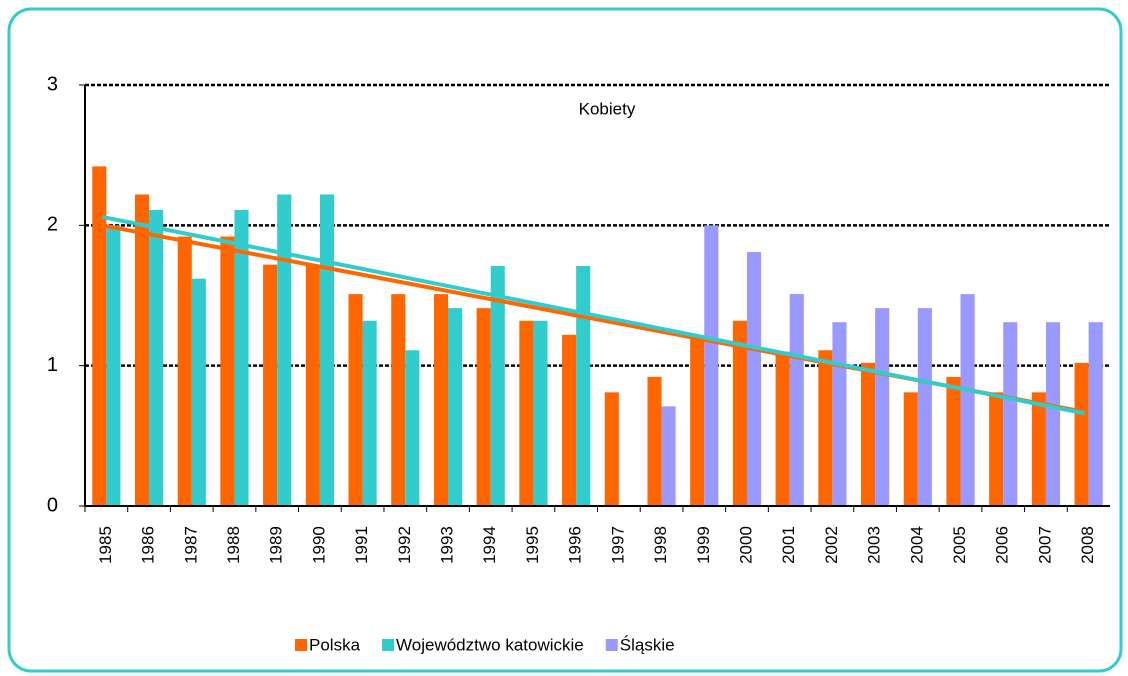 This screenshot has height=676, width=1128. I want to click on x-tick-label: 1987, so click(190, 545).